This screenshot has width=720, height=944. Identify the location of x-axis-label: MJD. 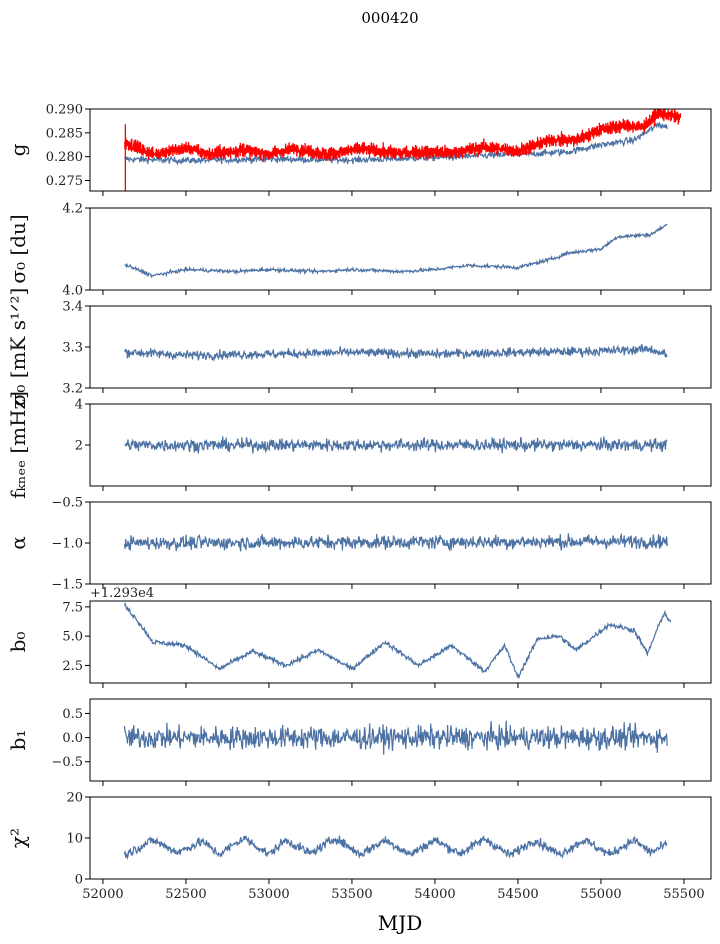
(400, 923).